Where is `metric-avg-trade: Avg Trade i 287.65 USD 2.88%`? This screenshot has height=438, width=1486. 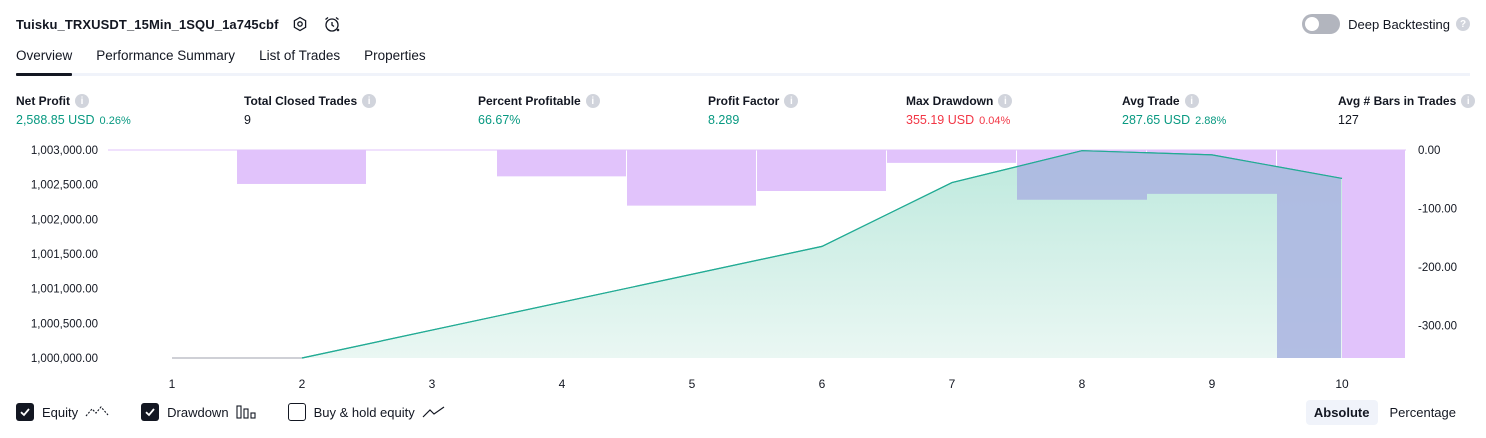
metric-avg-trade: Avg Trade i 287.65 USD 2.88% is located at coordinates (1174, 110).